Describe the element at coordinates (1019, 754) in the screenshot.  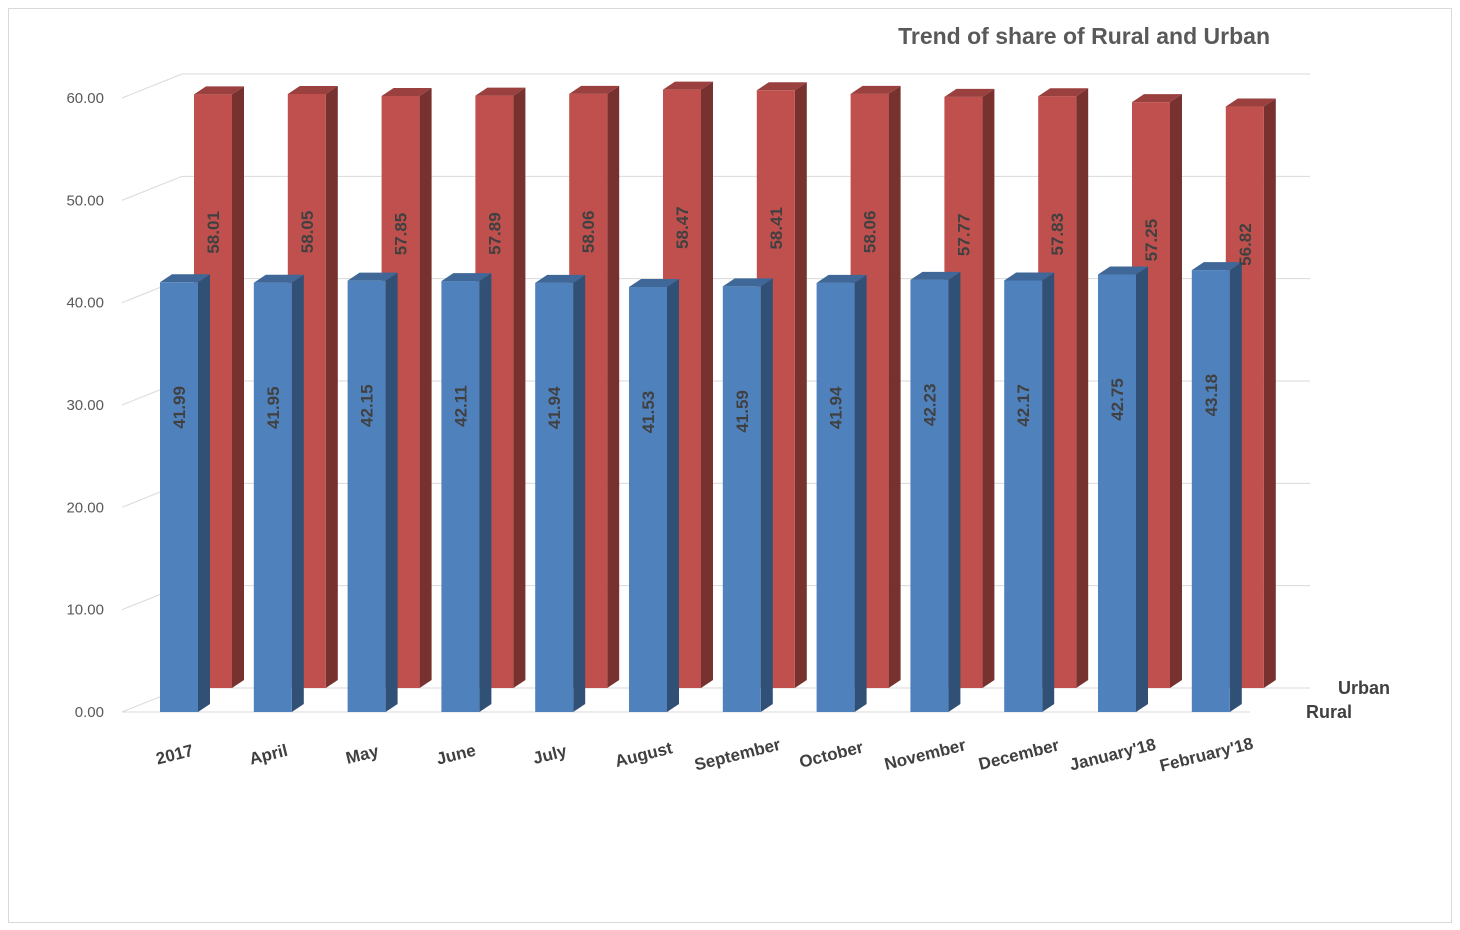
I see `x-tick-label: December` at that location.